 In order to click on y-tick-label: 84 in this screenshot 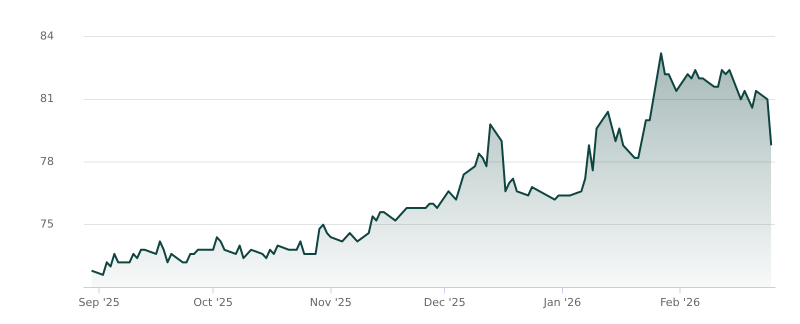, I will do `click(47, 35)`.